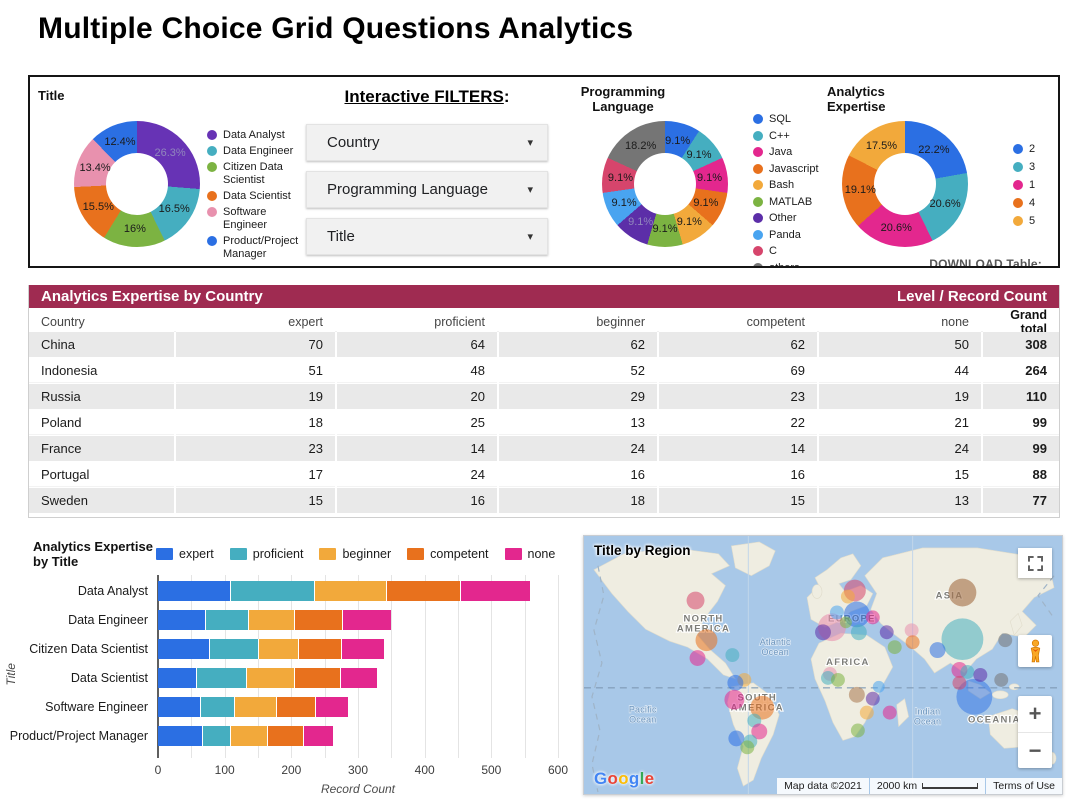  What do you see at coordinates (1021, 322) in the screenshot?
I see `column-header: Grand total` at bounding box center [1021, 322].